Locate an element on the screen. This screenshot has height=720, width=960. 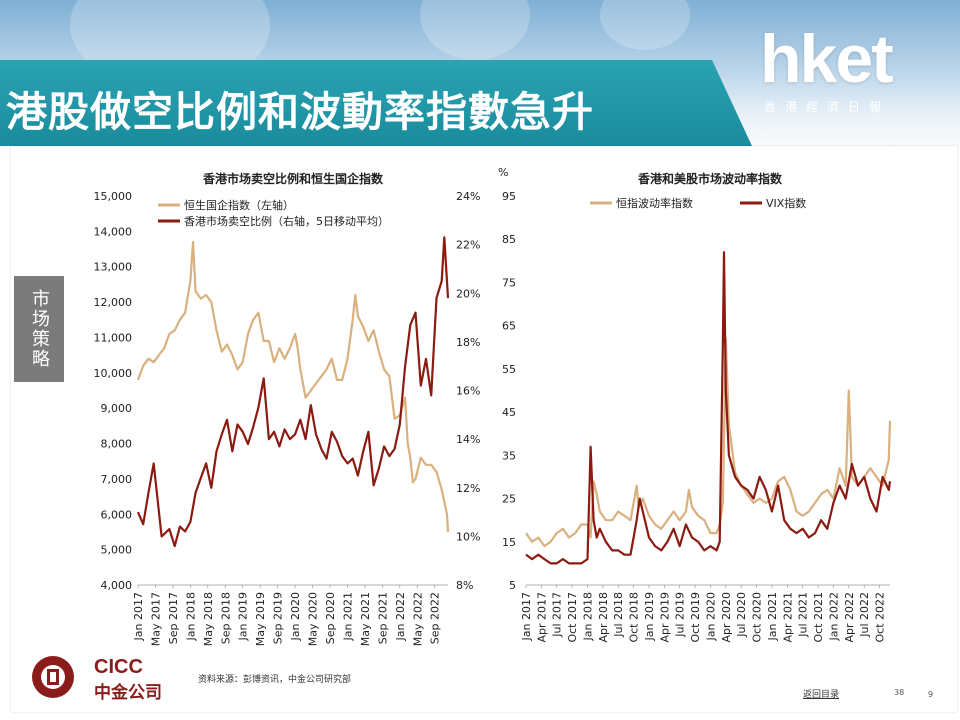
x-tick-label: Jul 2018 is located at coordinates (618, 615).